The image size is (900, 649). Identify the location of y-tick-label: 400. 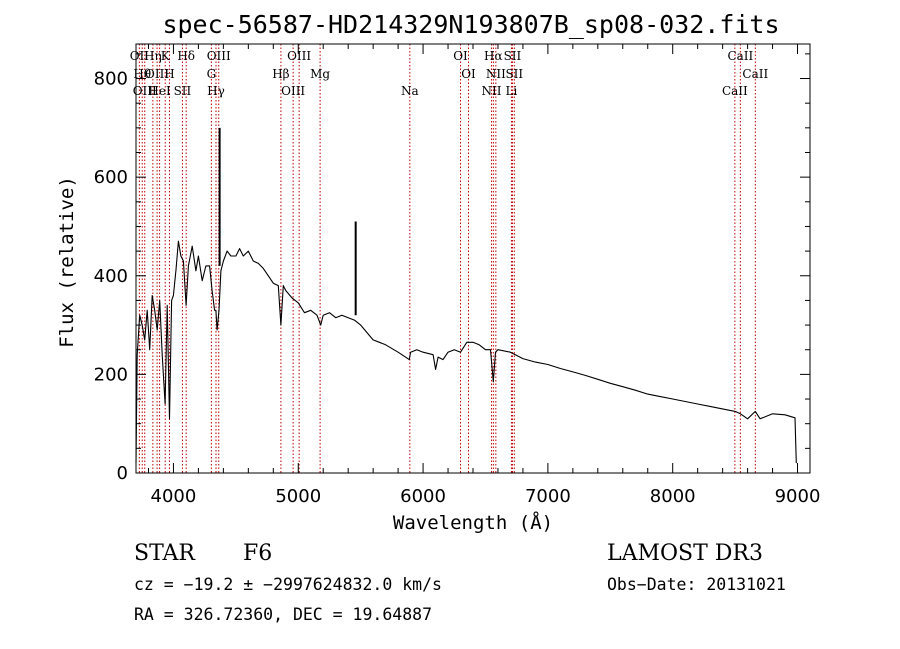
(111, 276).